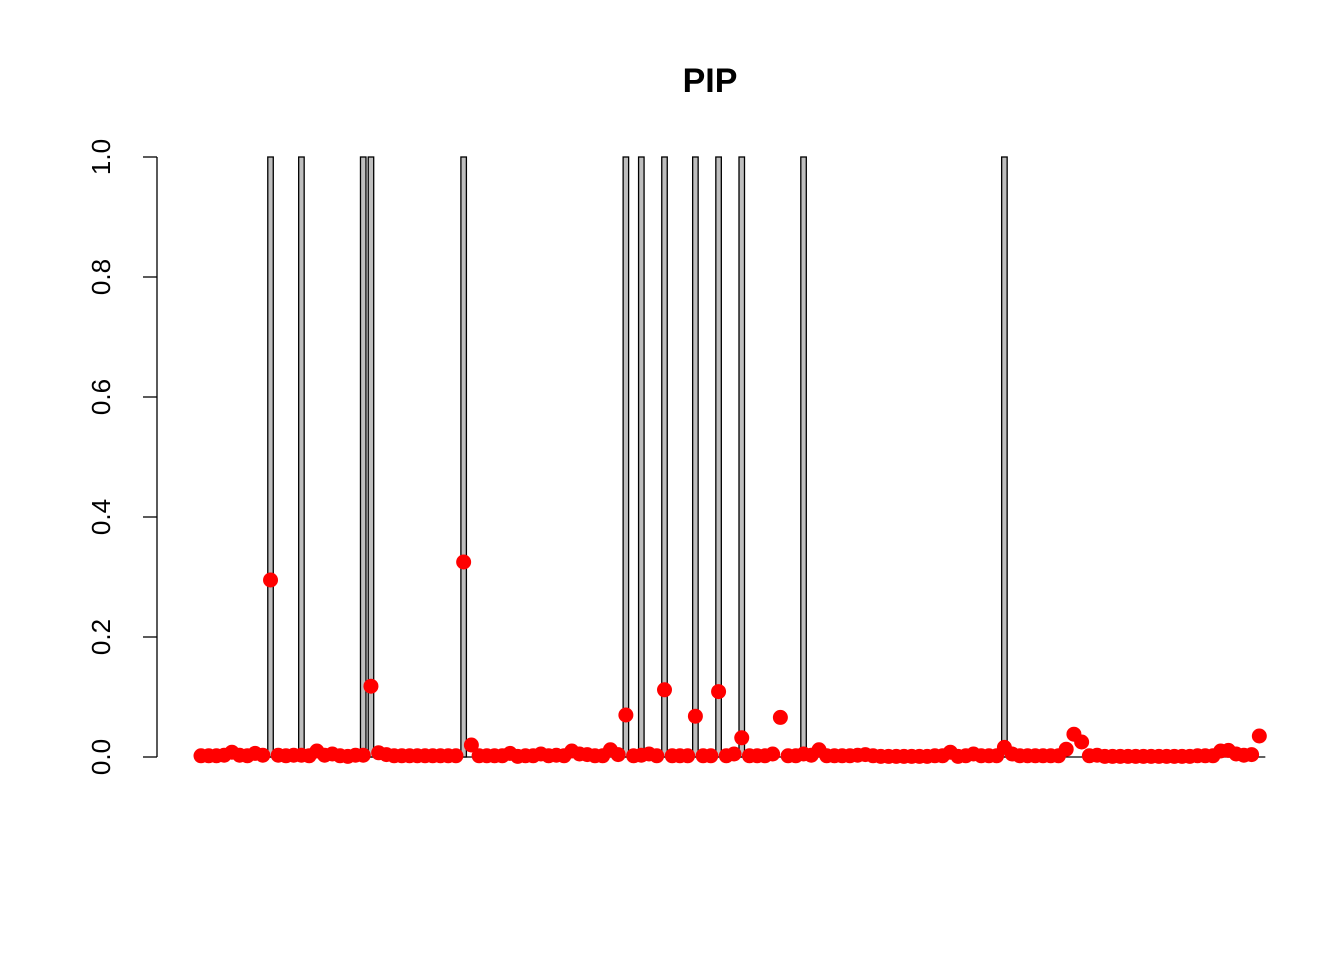  Describe the element at coordinates (101, 157) in the screenshot. I see `y-tick-label: 1.0` at that location.